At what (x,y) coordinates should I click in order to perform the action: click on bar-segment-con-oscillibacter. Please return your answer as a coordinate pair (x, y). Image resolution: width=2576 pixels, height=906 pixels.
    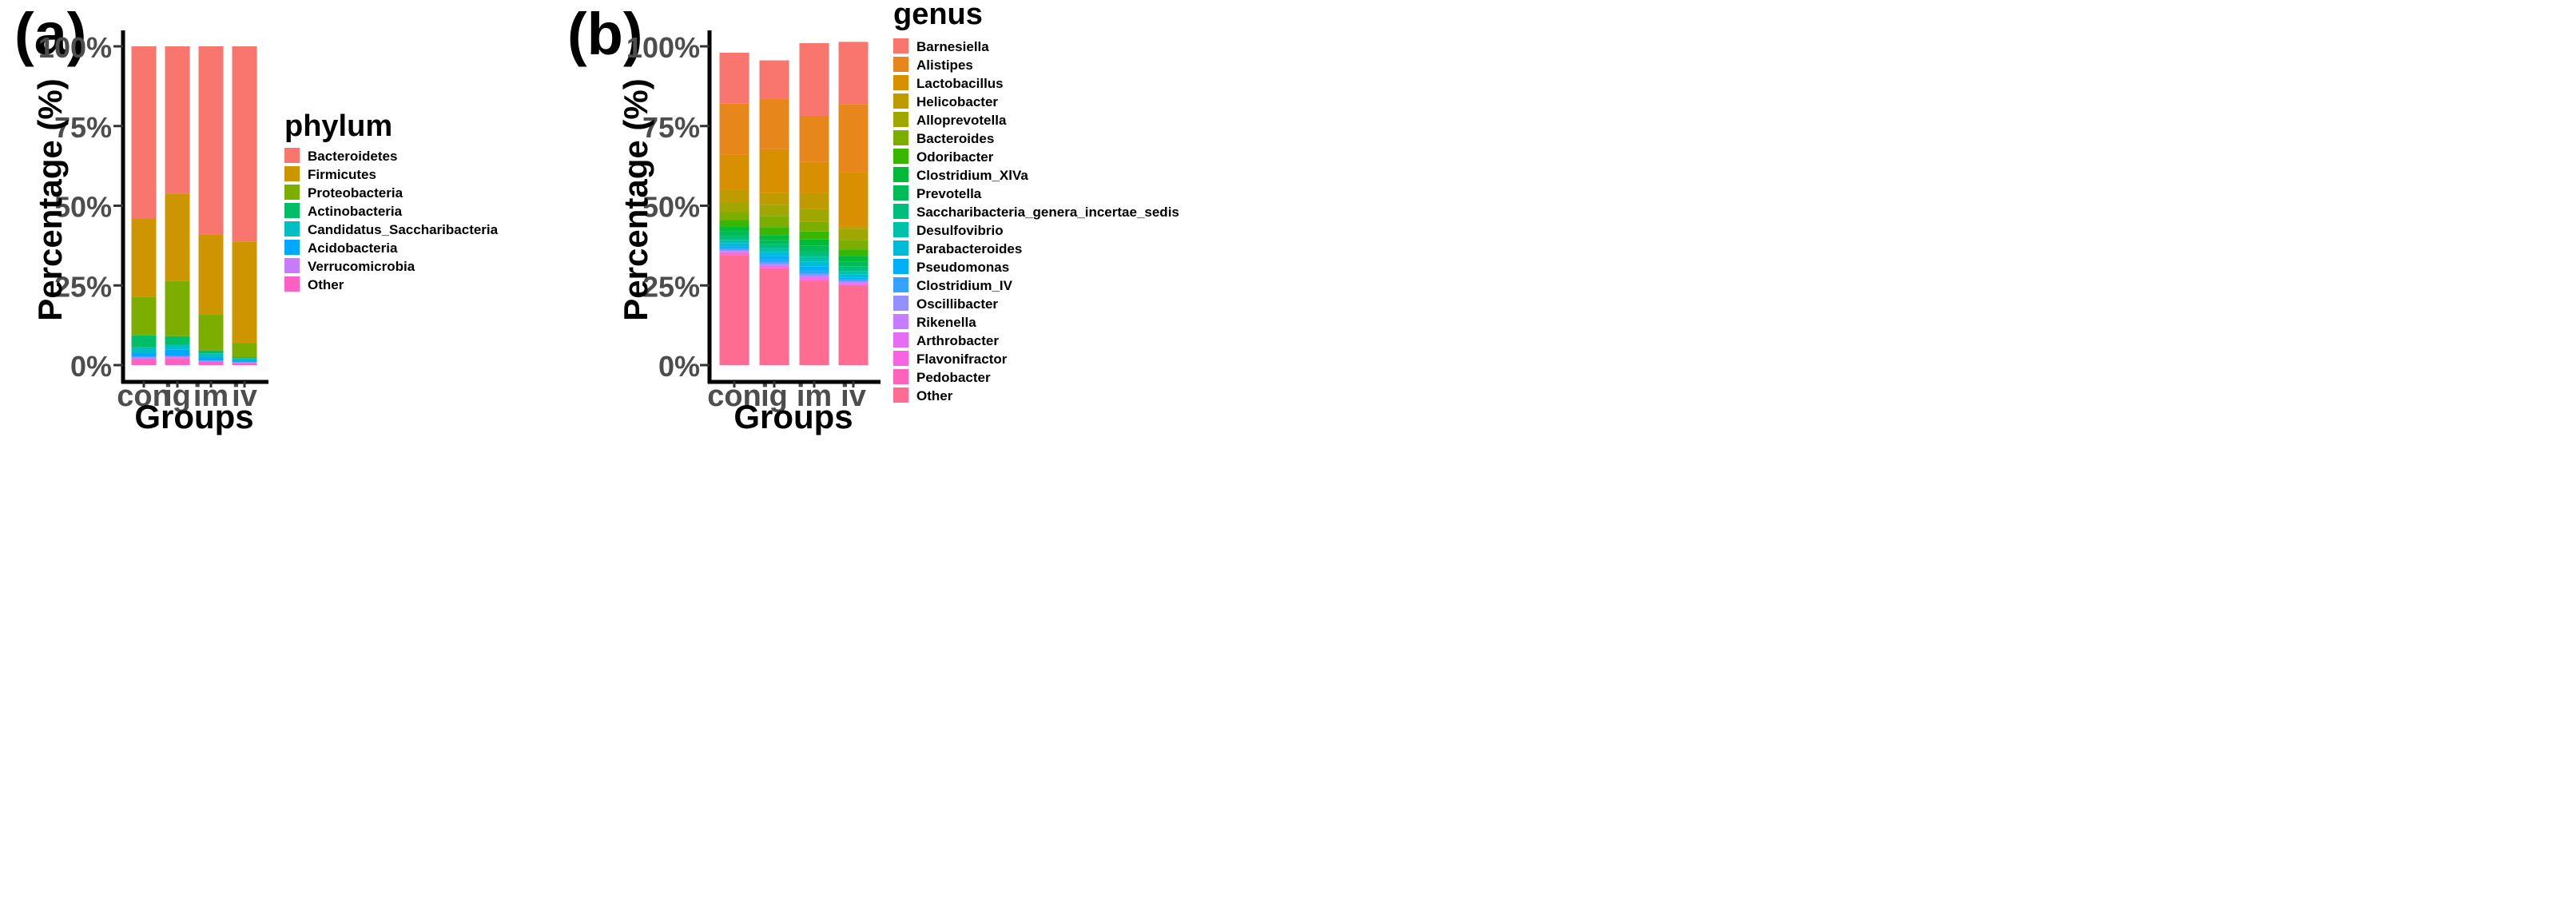
    Looking at the image, I should click on (734, 250).